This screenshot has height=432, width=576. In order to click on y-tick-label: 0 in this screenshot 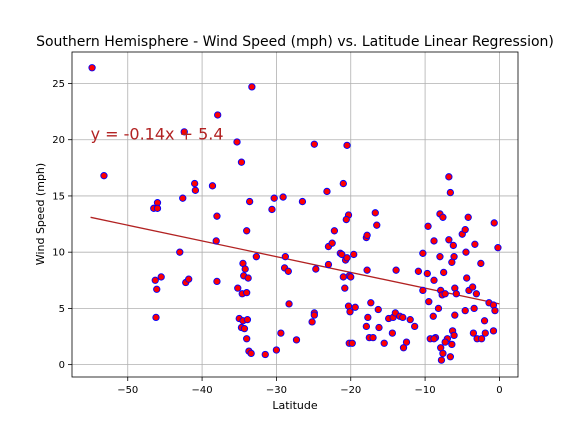, I will do `click(62, 365)`.